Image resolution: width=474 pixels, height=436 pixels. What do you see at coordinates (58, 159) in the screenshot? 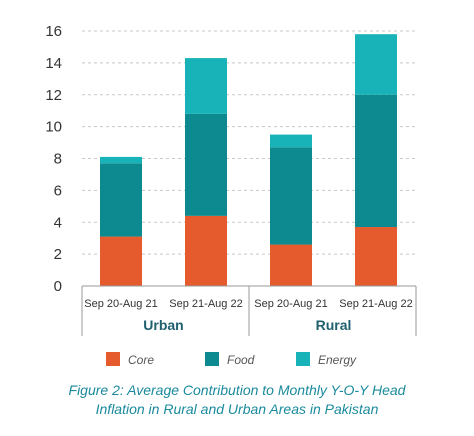
I see `y-tick-label: 8` at bounding box center [58, 159].